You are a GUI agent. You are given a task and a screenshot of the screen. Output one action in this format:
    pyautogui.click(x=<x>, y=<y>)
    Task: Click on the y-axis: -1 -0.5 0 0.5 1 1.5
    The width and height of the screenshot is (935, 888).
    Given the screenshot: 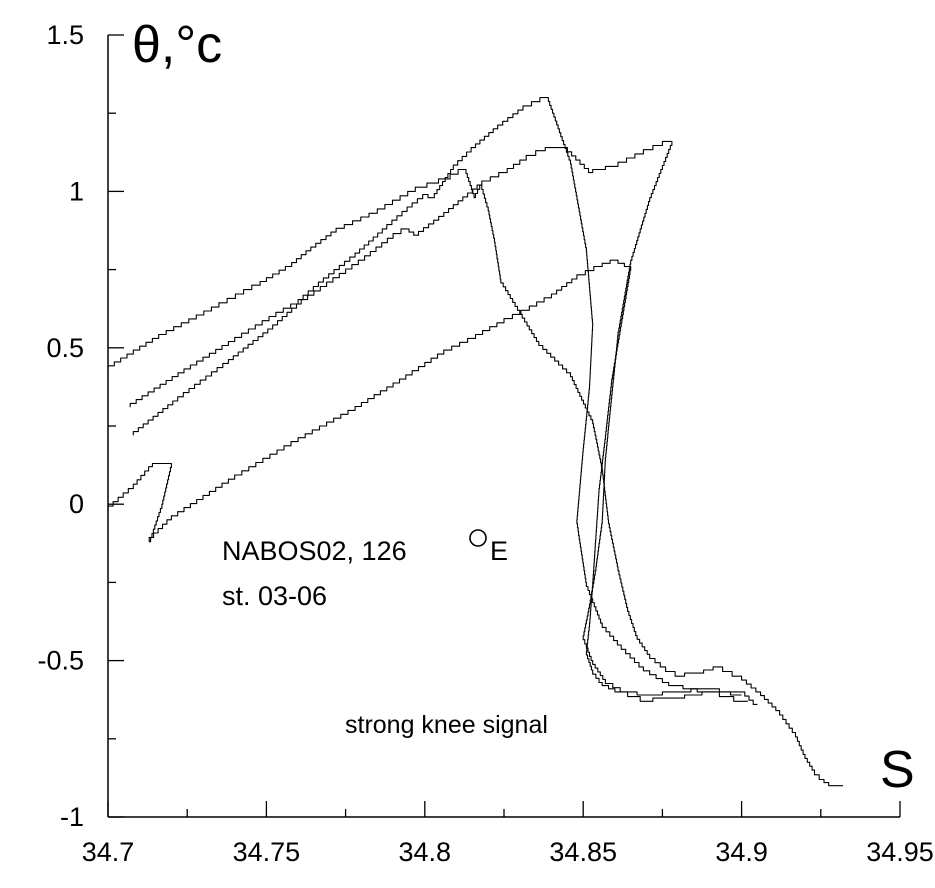 What is the action you would take?
    pyautogui.click(x=80, y=426)
    